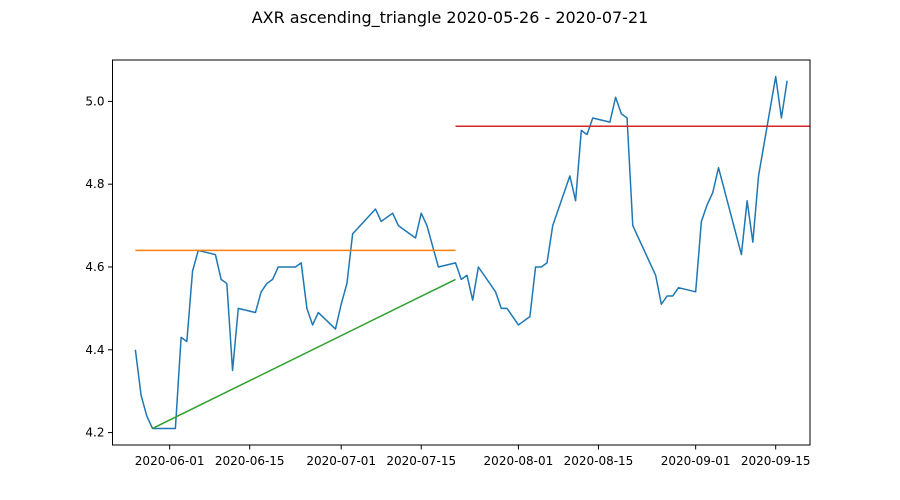 The height and width of the screenshot is (500, 900). What do you see at coordinates (170, 461) in the screenshot?
I see `x-tick-label: 2020-06-01` at bounding box center [170, 461].